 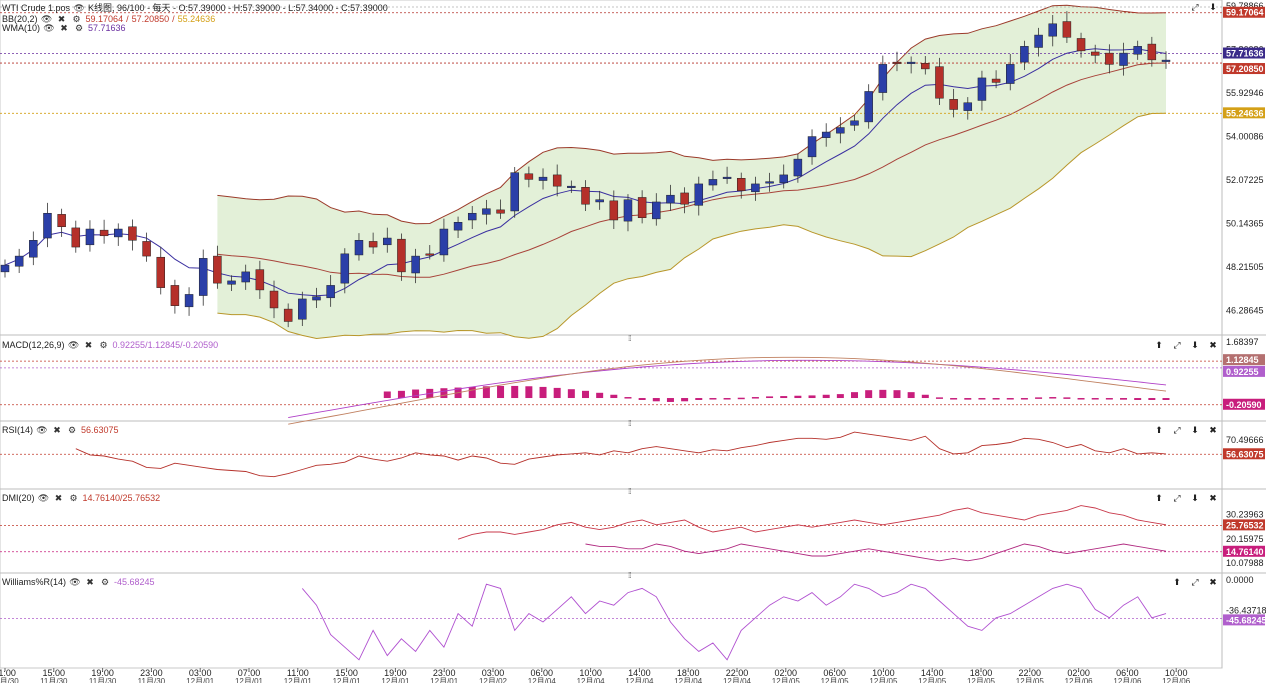 I want to click on williams-tick-label: 0.0000, so click(x=1240, y=580).